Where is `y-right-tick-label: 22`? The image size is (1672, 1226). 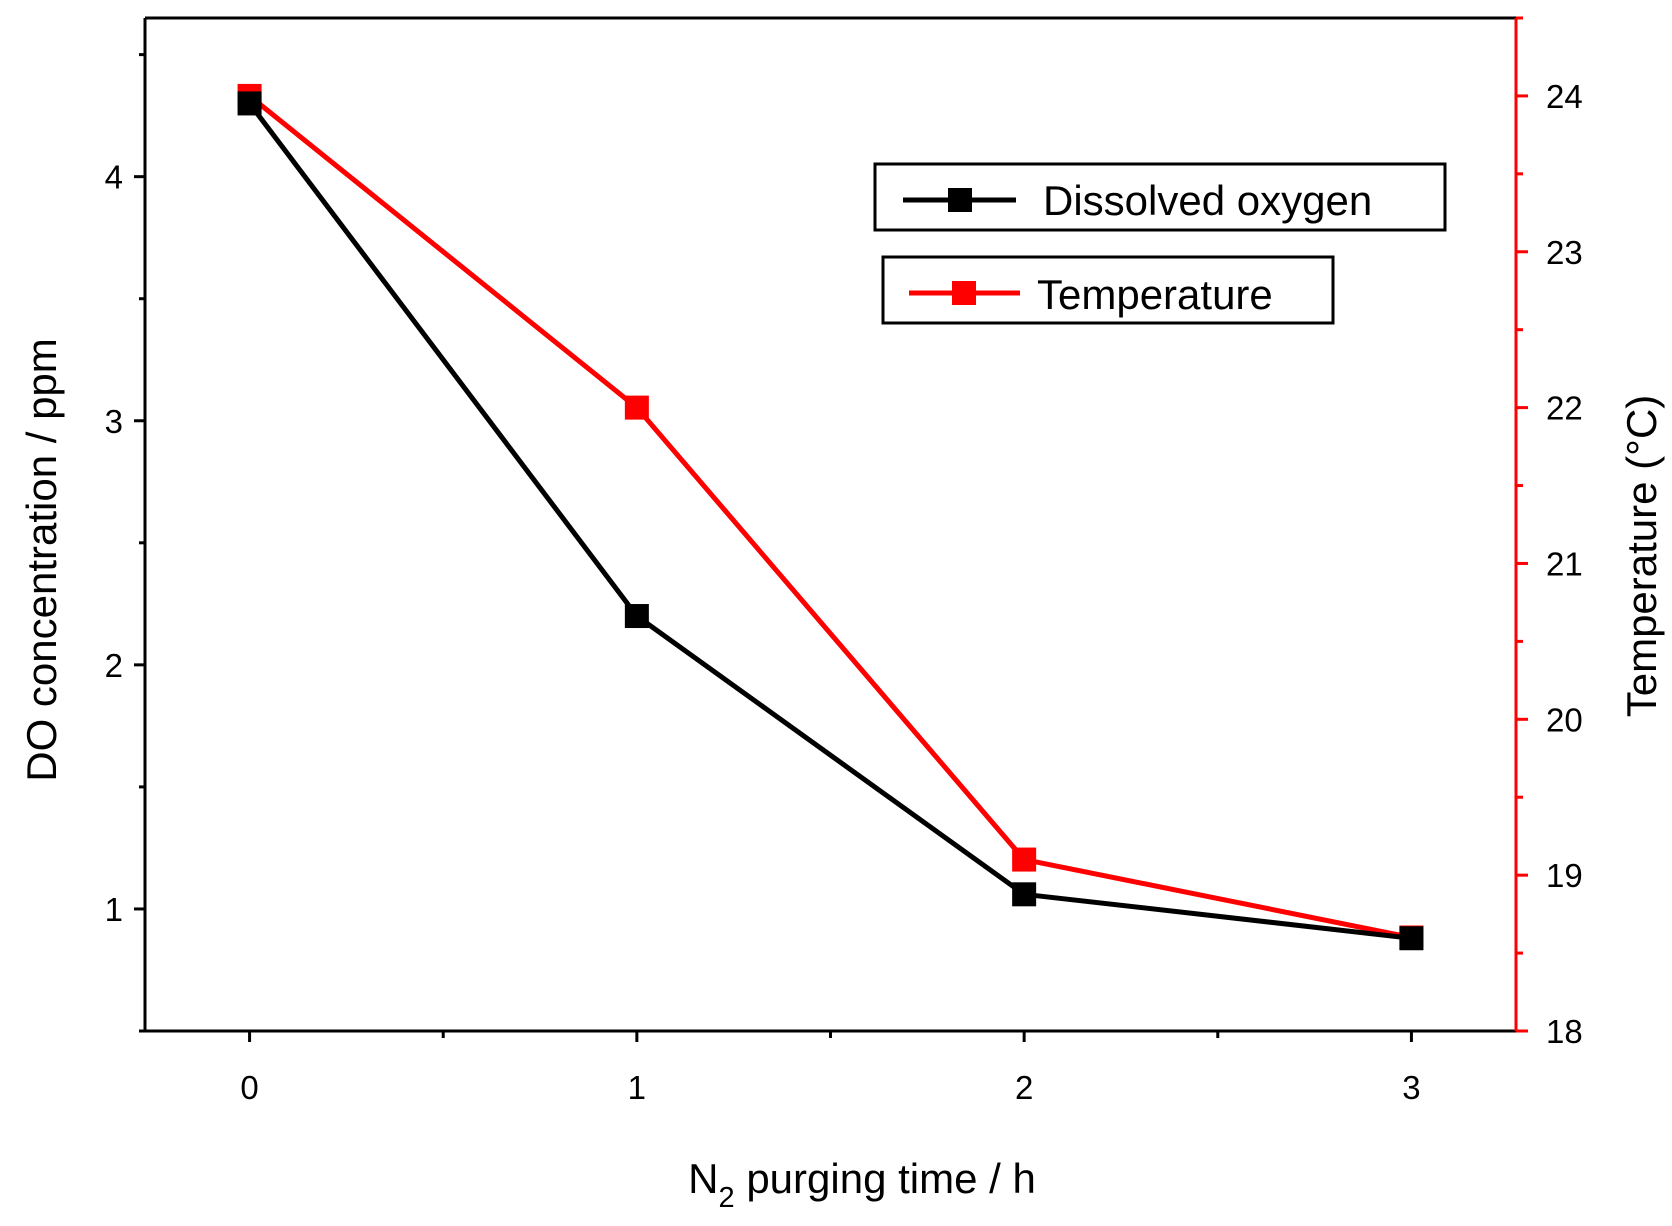 y-right-tick-label: 22 is located at coordinates (1564, 408).